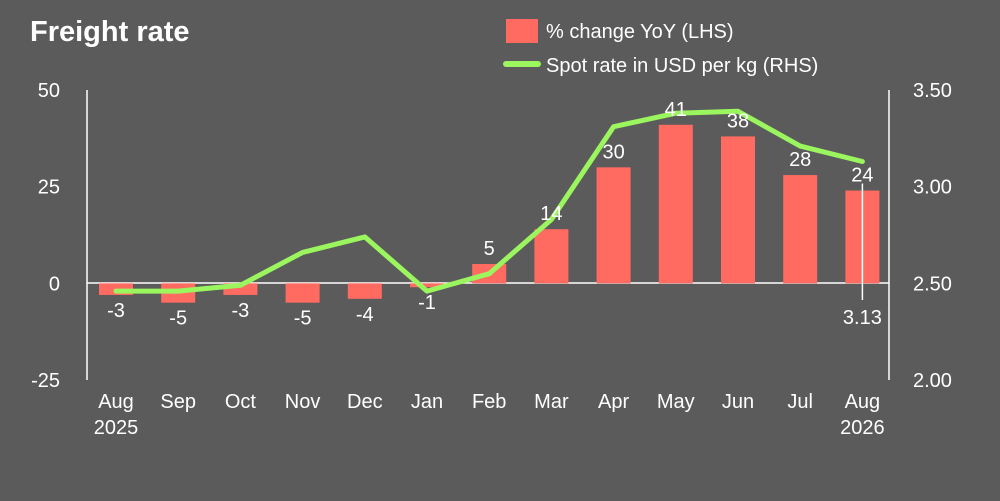 The height and width of the screenshot is (501, 1000). Describe the element at coordinates (49, 188) in the screenshot. I see `left-tick-label: 25` at that location.